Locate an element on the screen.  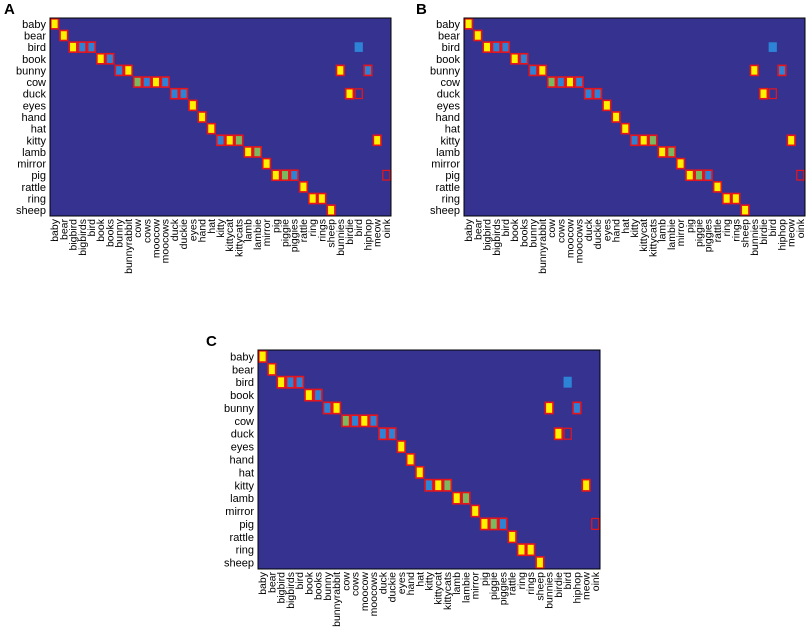
row-label: sheep is located at coordinates (445, 211).